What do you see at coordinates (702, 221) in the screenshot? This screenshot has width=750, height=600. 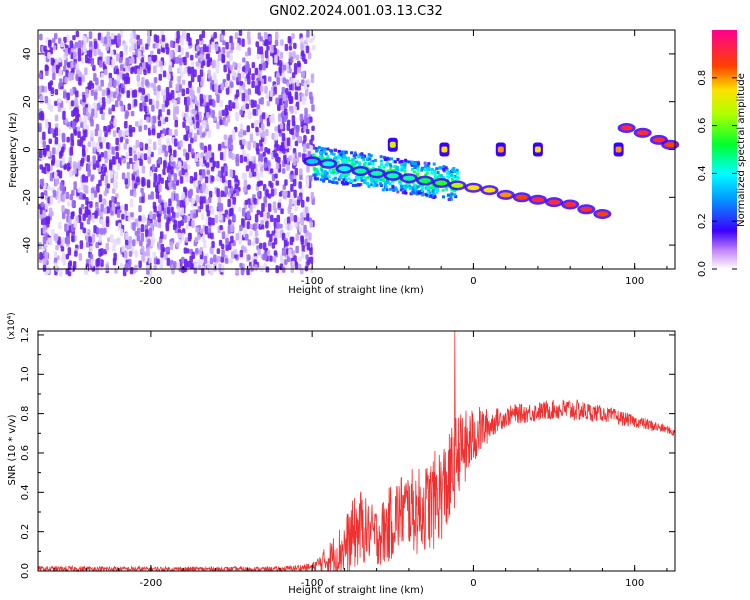 I see `colorbar-tick-label: 0.2` at bounding box center [702, 221].